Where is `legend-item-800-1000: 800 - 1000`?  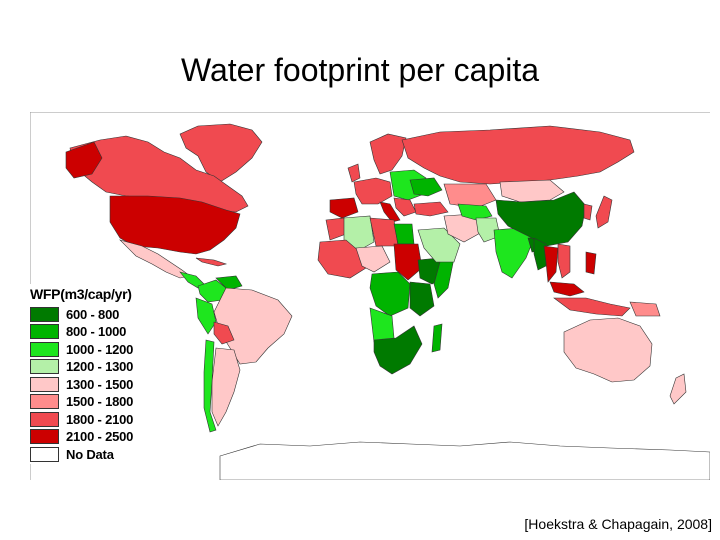 legend-item-800-1000: 800 - 1000 is located at coordinates (78, 332).